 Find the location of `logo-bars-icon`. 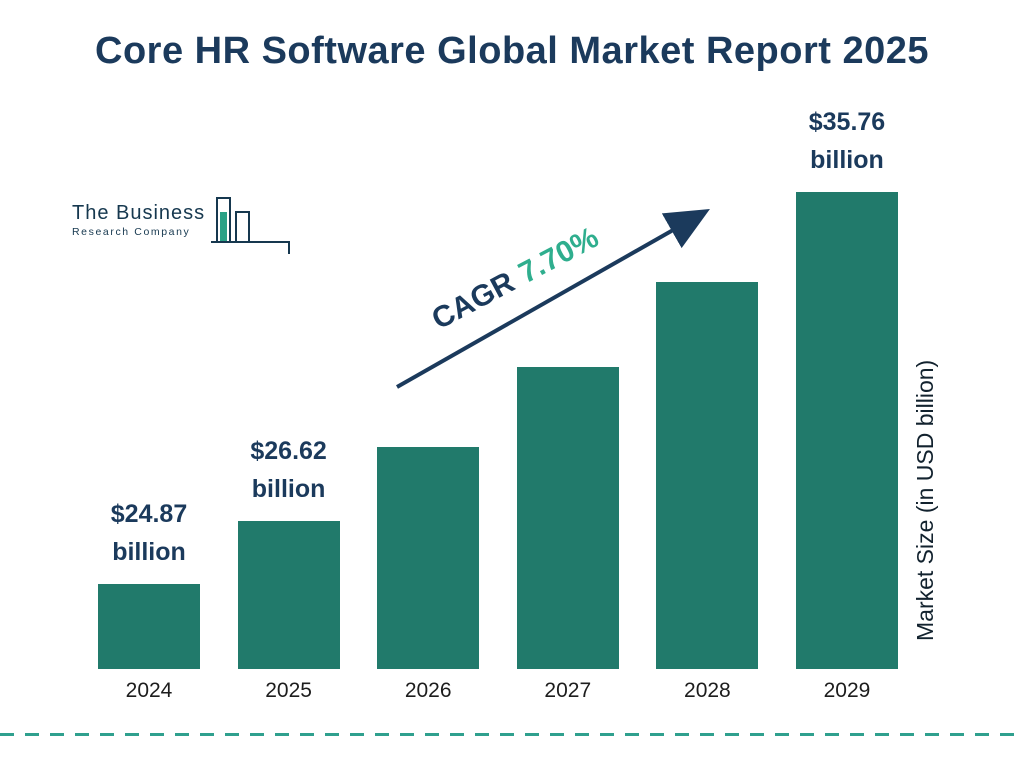

logo-bars-icon is located at coordinates (257, 229).